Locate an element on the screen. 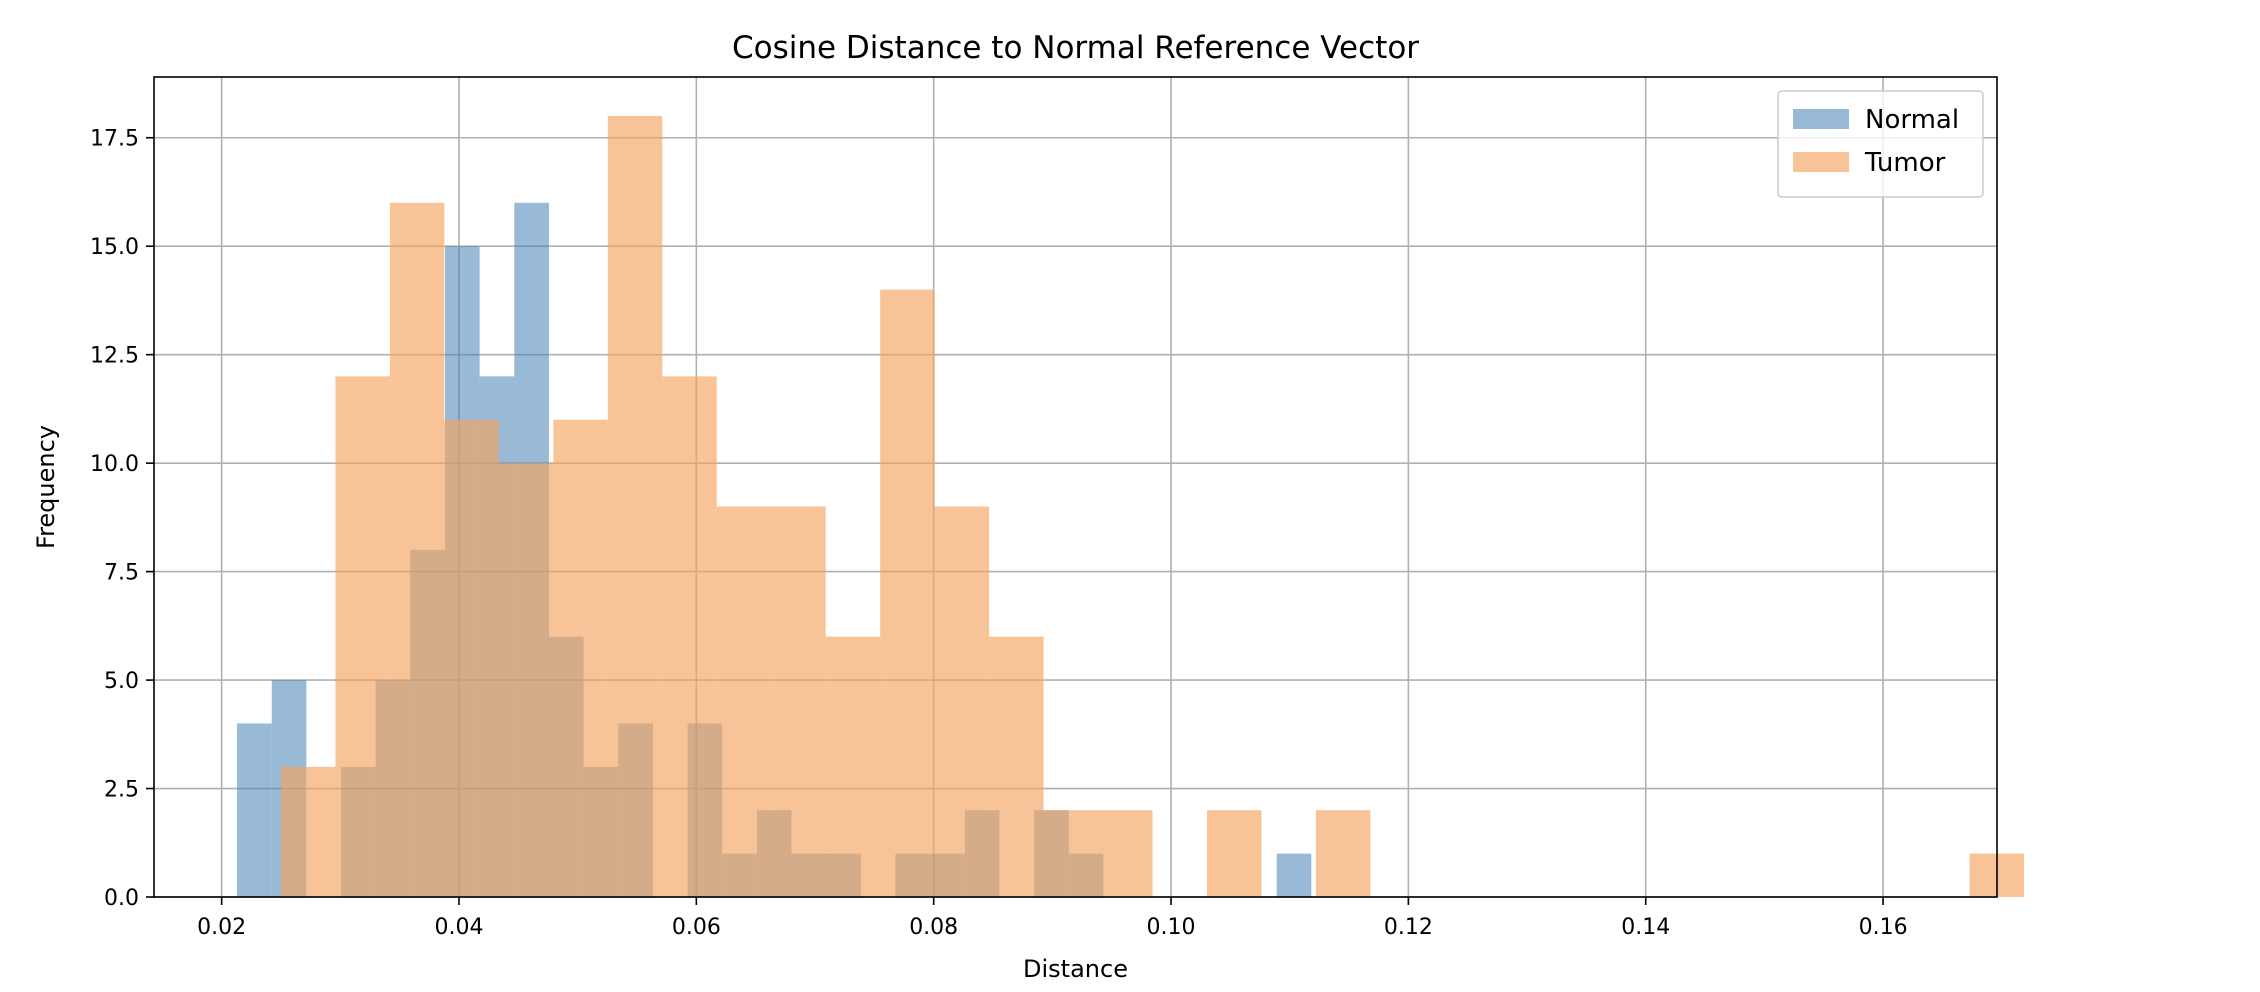  x-axis-ticks: 0.02 0.04 0.06 0.08 0.10 0.12 0.14 0.16 is located at coordinates (1052, 918).